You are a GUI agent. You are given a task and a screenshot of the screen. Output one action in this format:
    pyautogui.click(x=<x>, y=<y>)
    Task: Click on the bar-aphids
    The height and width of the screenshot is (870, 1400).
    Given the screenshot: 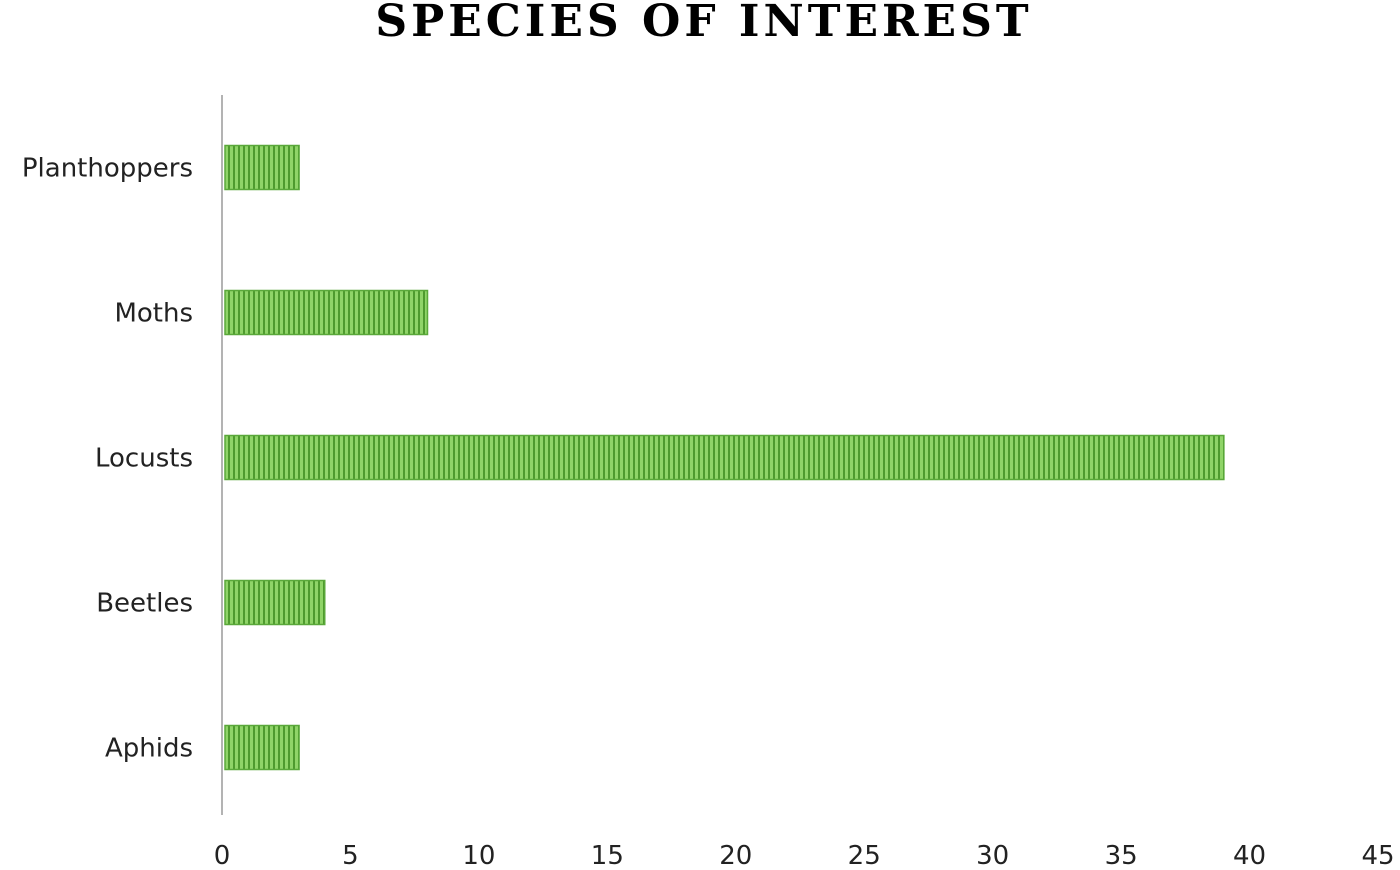 What is the action you would take?
    pyautogui.click(x=262, y=747)
    